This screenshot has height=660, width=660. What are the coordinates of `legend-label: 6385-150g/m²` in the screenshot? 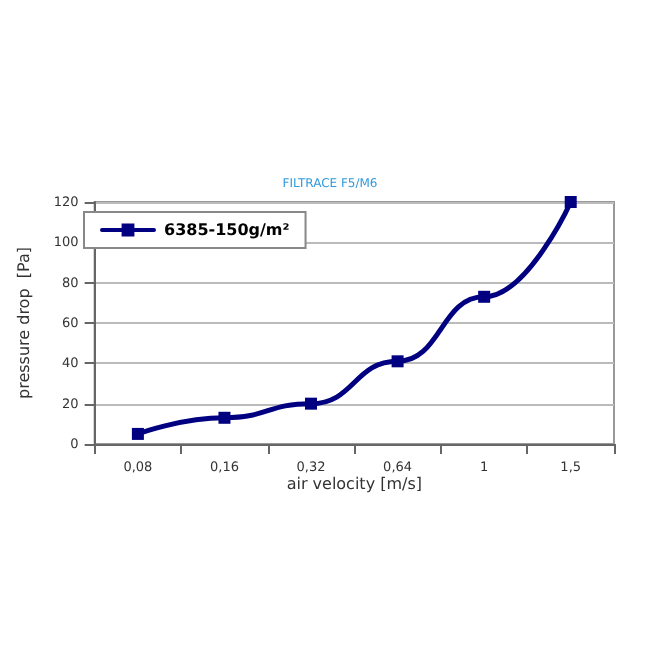 It's located at (227, 230).